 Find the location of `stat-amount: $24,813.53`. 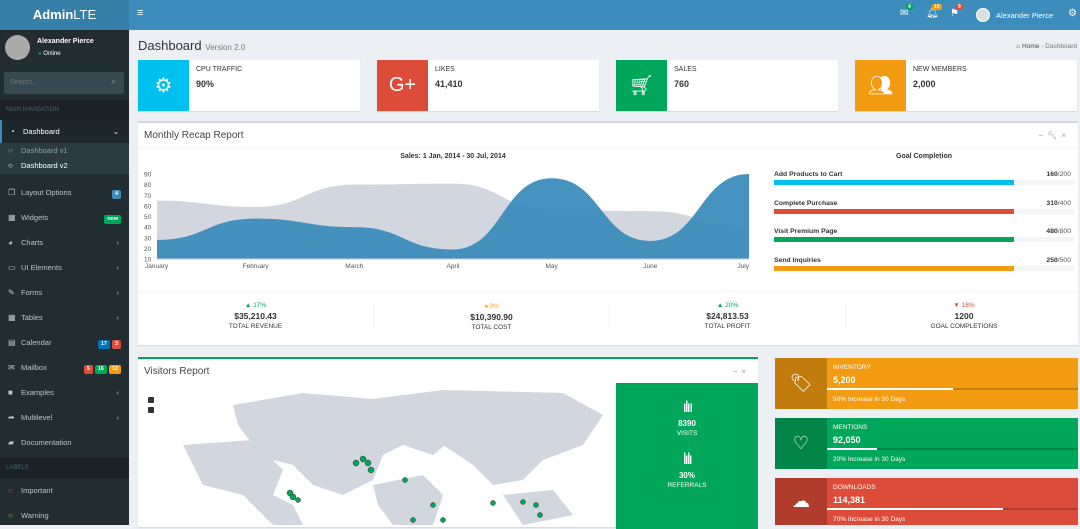

stat-amount: $24,813.53 is located at coordinates (727, 316).